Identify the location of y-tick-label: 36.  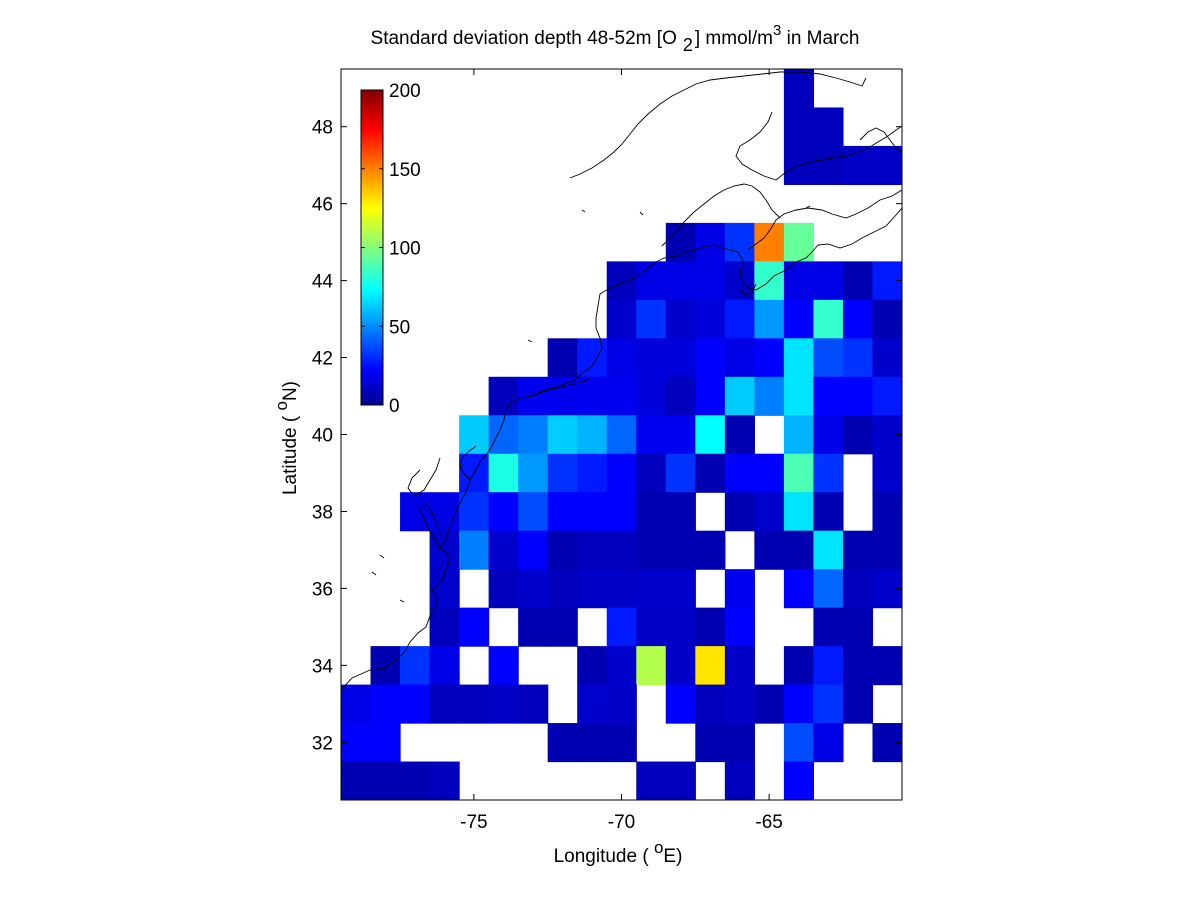
(322, 589).